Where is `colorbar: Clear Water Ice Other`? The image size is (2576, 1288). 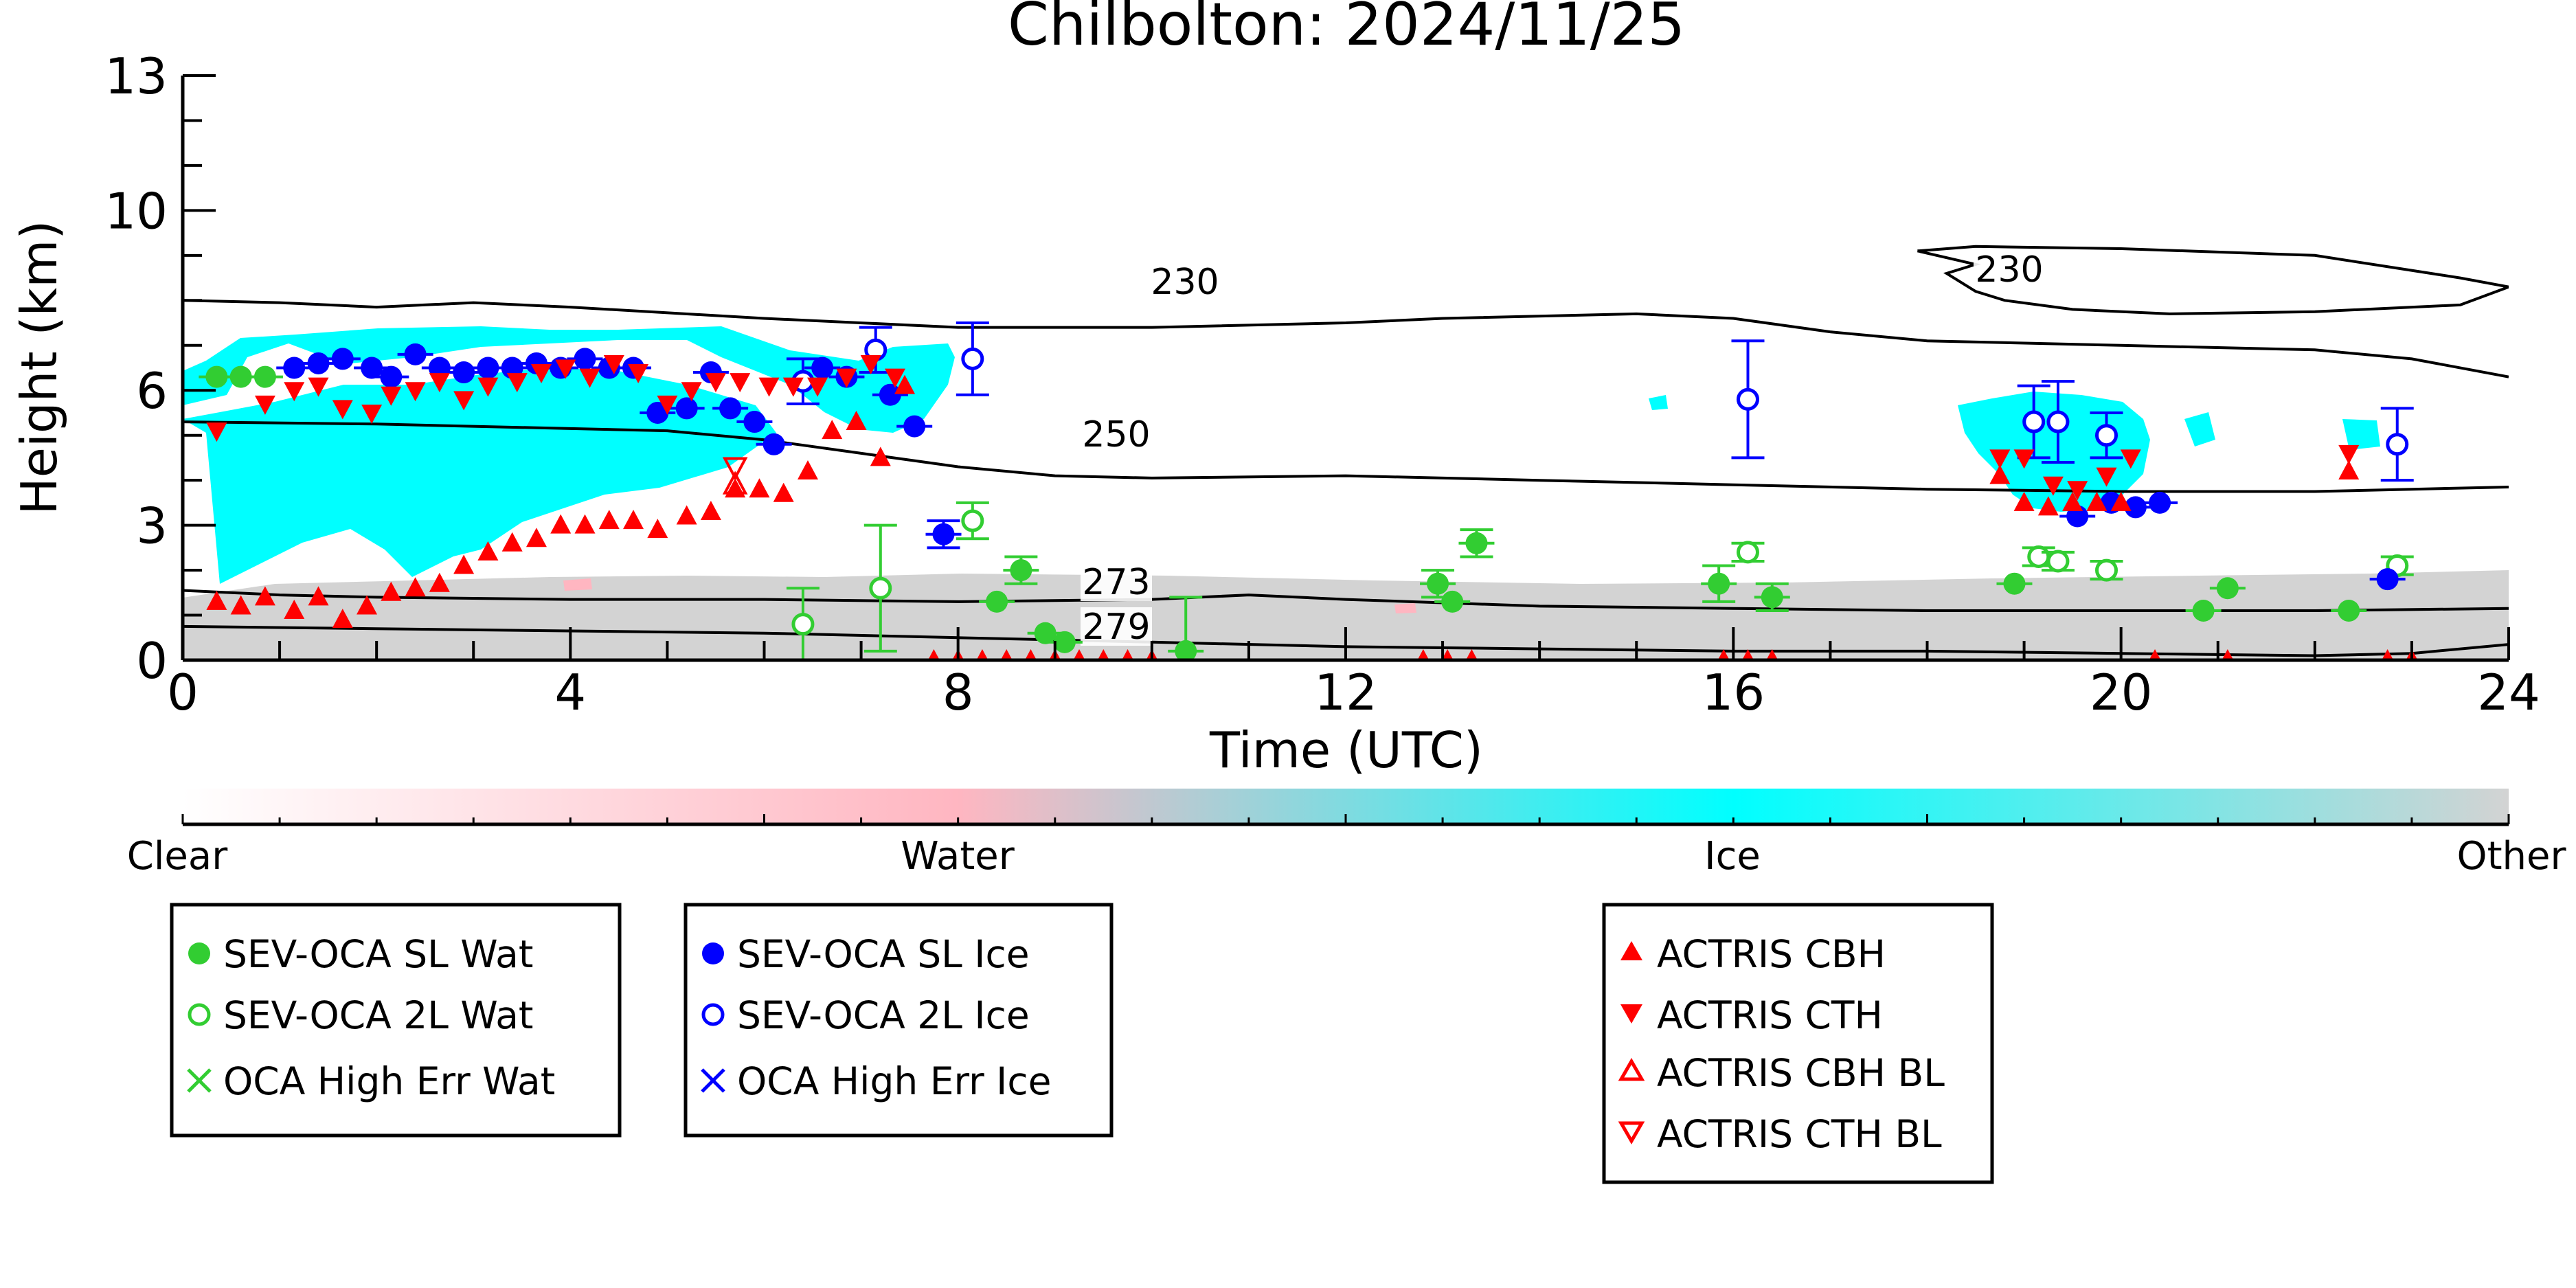 colorbar: Clear Water Ice Other is located at coordinates (1346, 834).